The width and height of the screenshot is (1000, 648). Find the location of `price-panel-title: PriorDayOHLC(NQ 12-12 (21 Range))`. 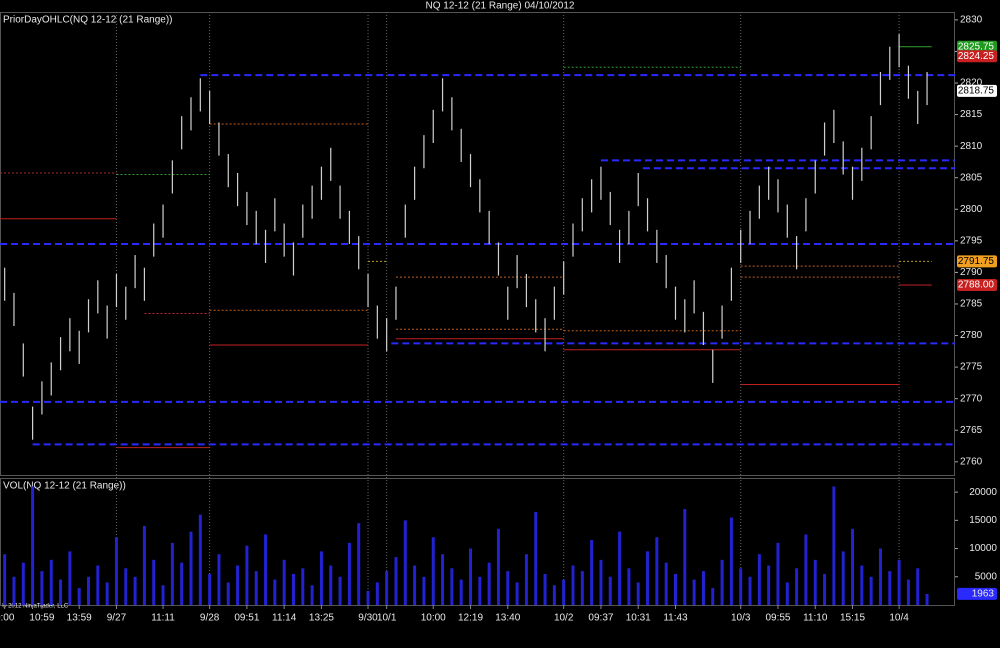

price-panel-title: PriorDayOHLC(NQ 12-12 (21 Range)) is located at coordinates (88, 20).